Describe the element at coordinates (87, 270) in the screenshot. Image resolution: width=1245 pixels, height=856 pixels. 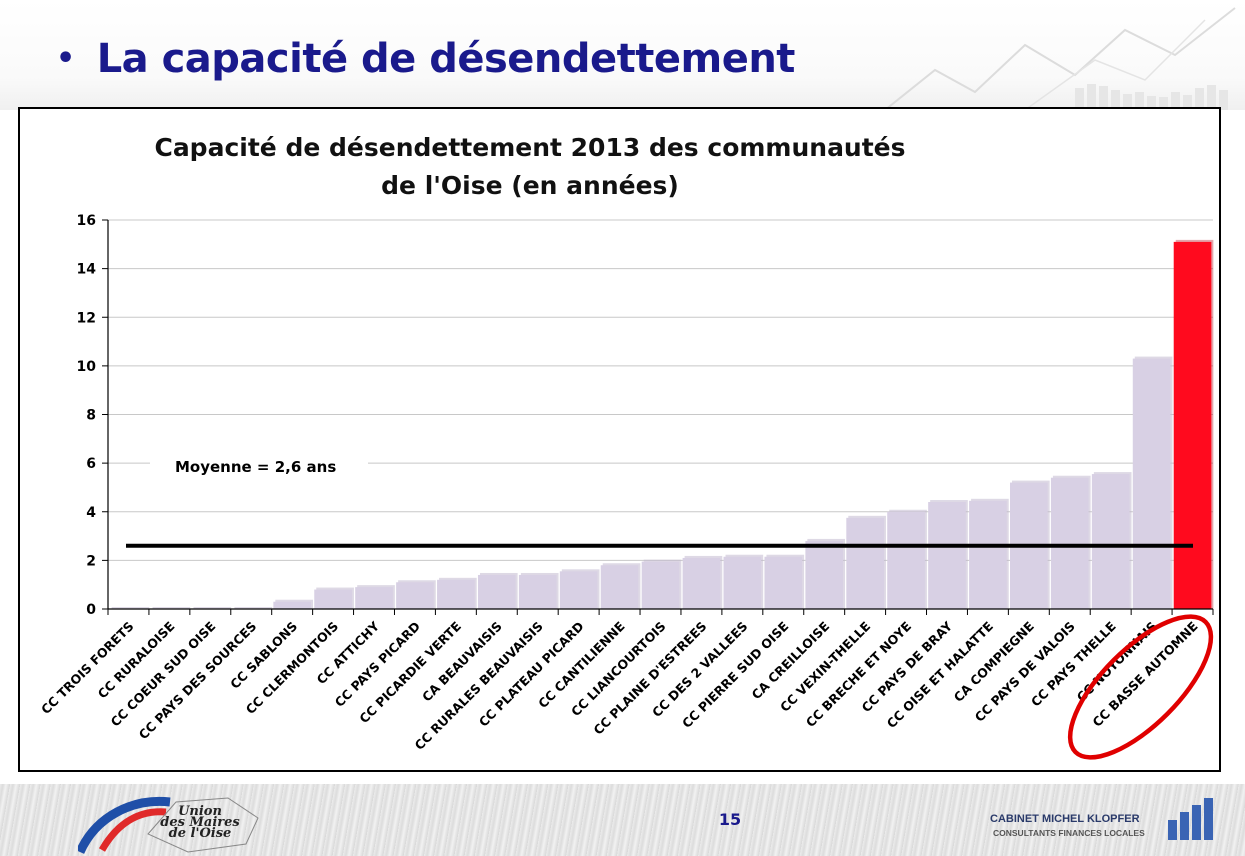
I see `y-tick-label: 14` at that location.